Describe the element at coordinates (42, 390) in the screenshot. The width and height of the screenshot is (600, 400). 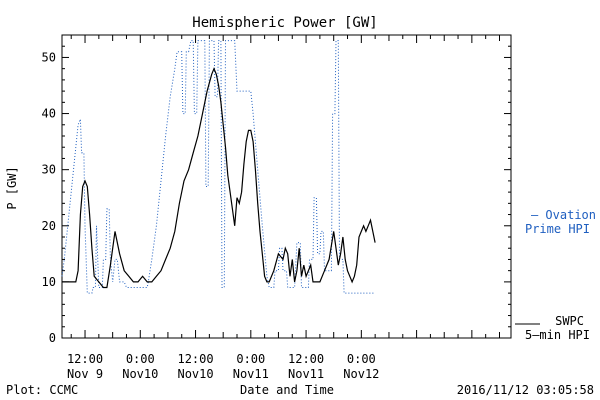
I see `plot-credit: Plot: CCMC` at that location.